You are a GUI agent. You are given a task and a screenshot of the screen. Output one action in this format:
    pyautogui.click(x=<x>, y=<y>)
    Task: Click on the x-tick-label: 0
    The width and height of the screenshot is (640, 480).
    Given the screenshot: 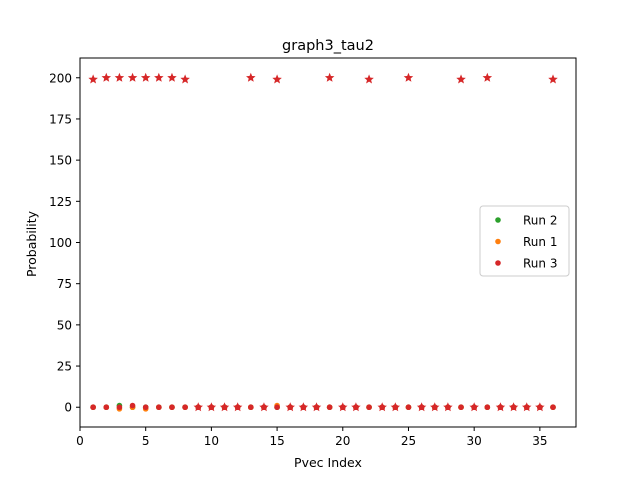 What is the action you would take?
    pyautogui.click(x=80, y=441)
    